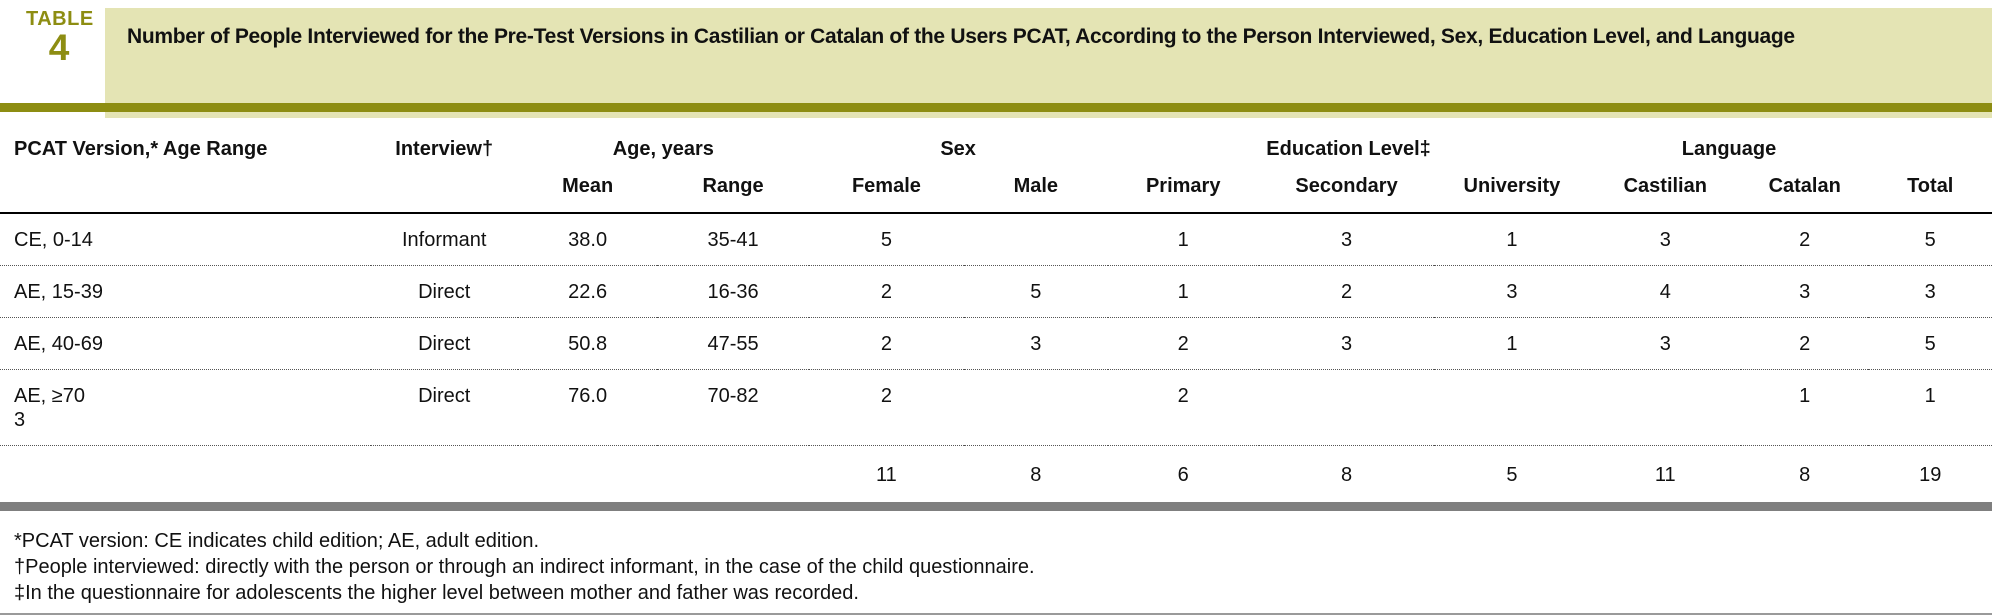 This screenshot has height=616, width=1992. Describe the element at coordinates (185, 239) in the screenshot. I see `cell-version: CE, 0-14` at that location.